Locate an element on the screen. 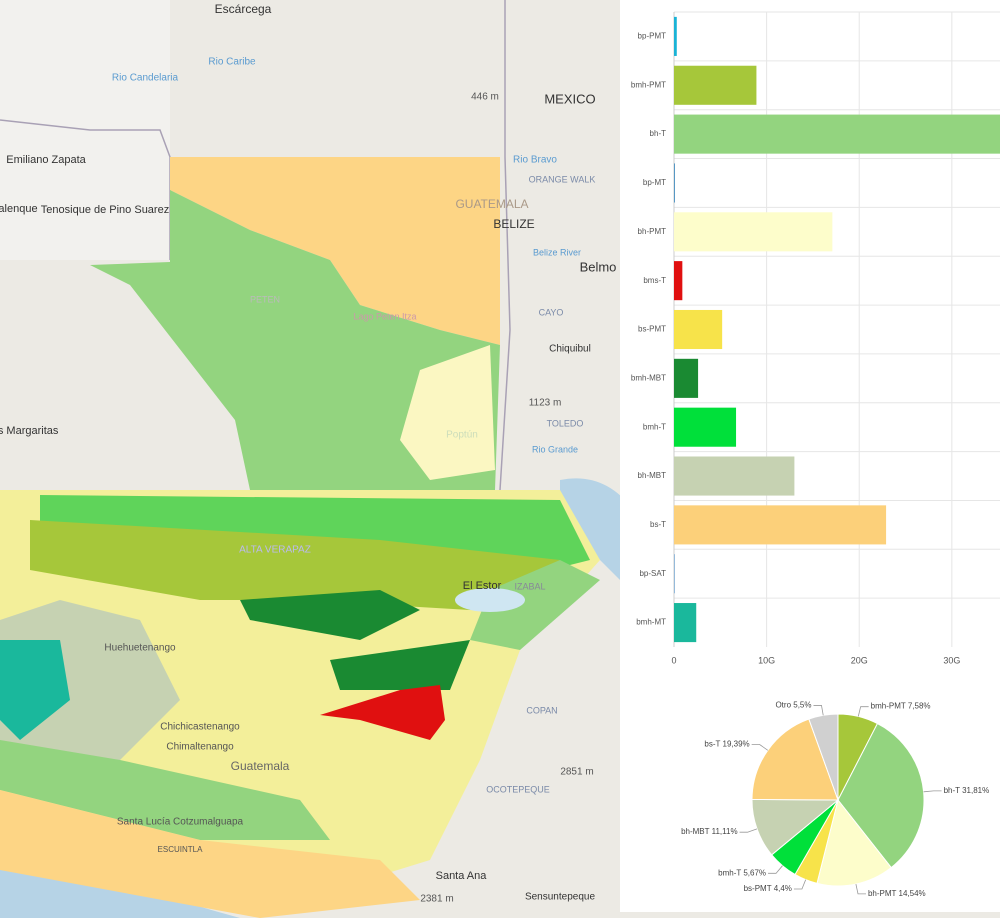 The height and width of the screenshot is (923, 1000). map-label: BELIZE is located at coordinates (513, 224).